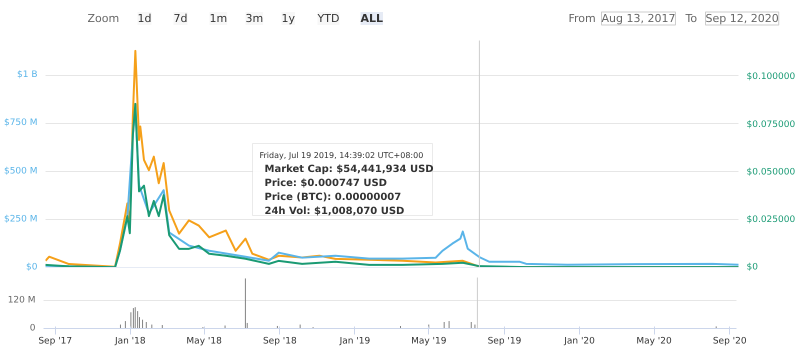  What do you see at coordinates (579, 341) in the screenshot?
I see `x-tick-label: Jan '20` at bounding box center [579, 341].